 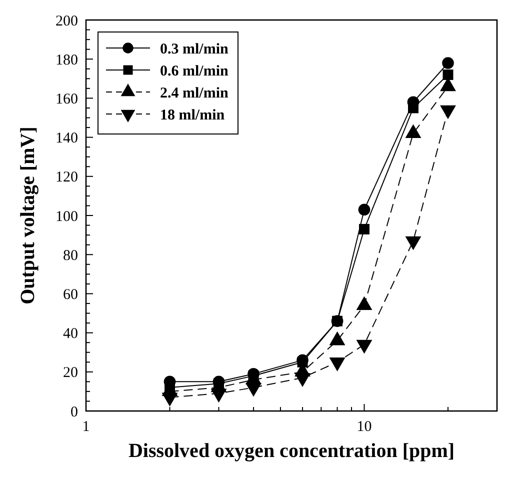 What do you see at coordinates (67, 216) in the screenshot?
I see `y-tick-label: 100` at bounding box center [67, 216].